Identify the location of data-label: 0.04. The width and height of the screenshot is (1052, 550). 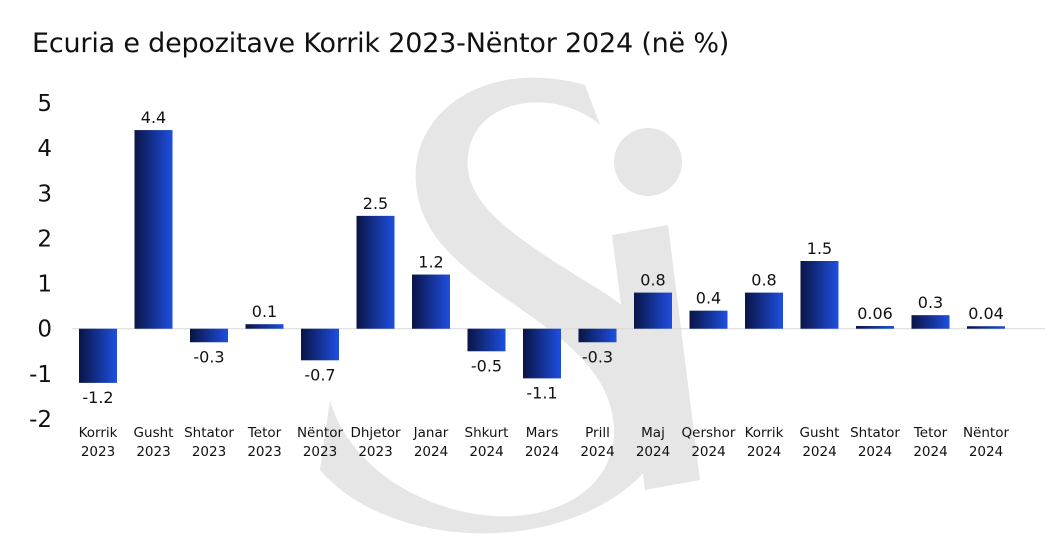
(986, 313).